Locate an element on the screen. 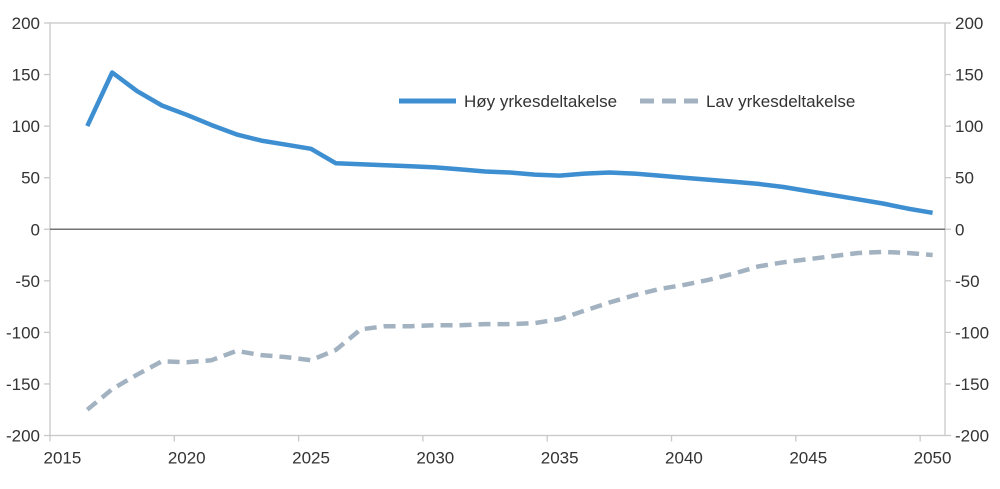 The height and width of the screenshot is (489, 1000). y-axis-label-left: -150 is located at coordinates (23, 384).